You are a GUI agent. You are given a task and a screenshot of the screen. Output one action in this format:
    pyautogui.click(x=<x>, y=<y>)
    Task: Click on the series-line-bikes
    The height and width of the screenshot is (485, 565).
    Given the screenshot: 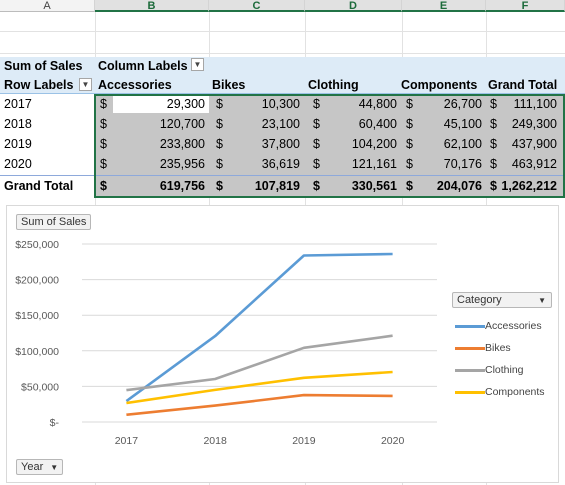 What is the action you would take?
    pyautogui.click(x=259, y=404)
    